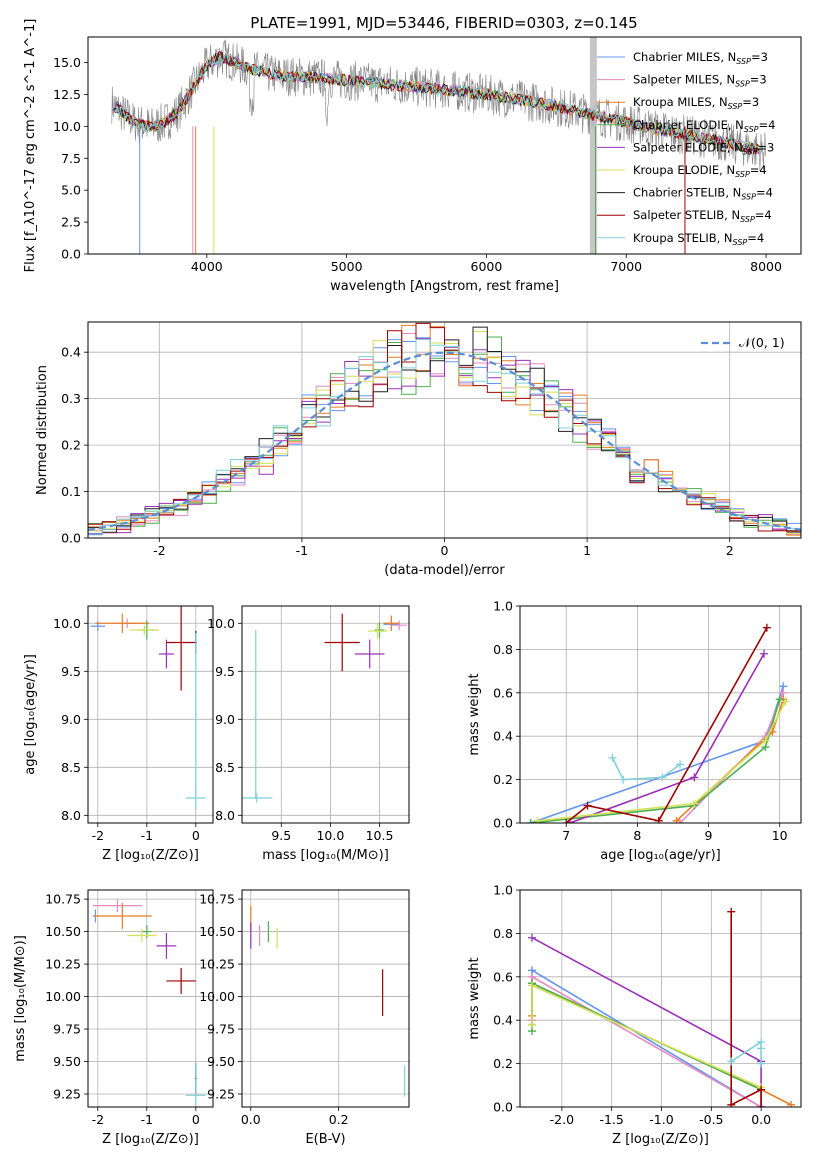 This screenshot has height=1170, width=819. I want to click on legend-label: Chabrier ELODIE, NSSP=4, so click(704, 126).